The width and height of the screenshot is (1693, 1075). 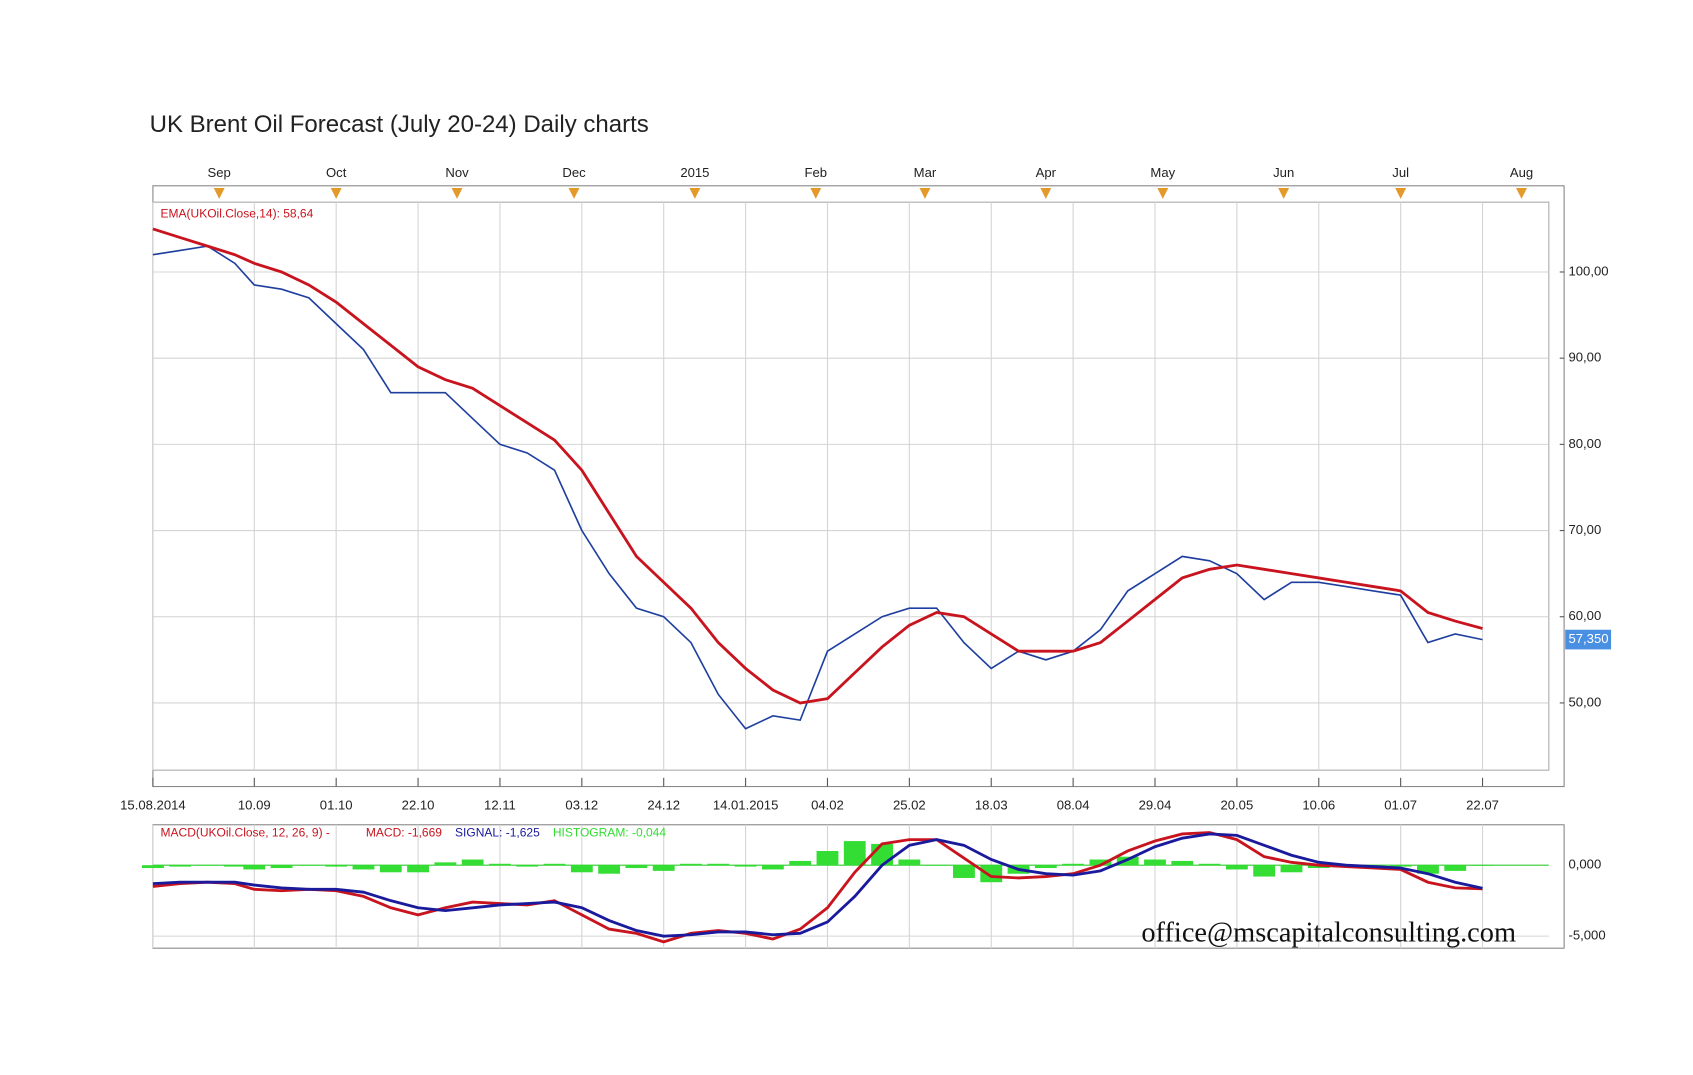 What do you see at coordinates (1584, 529) in the screenshot?
I see `y-tick-label: 70,00` at bounding box center [1584, 529].